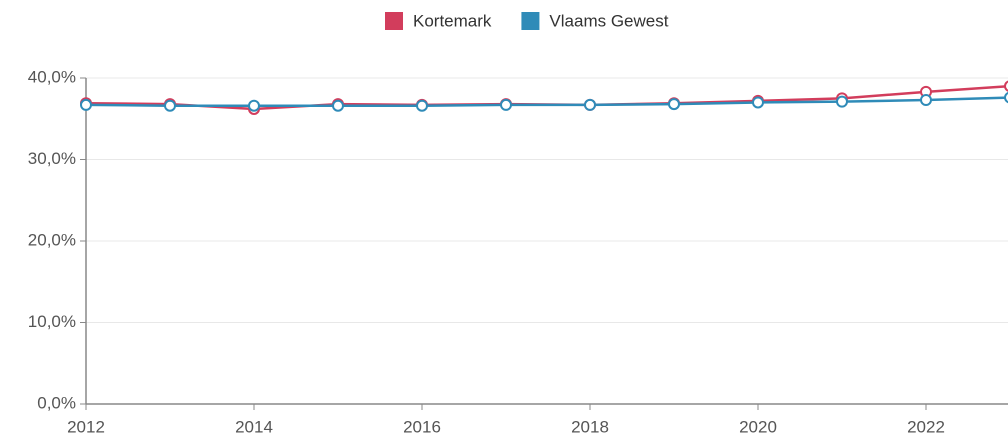  I want to click on line, so click(546, 101).